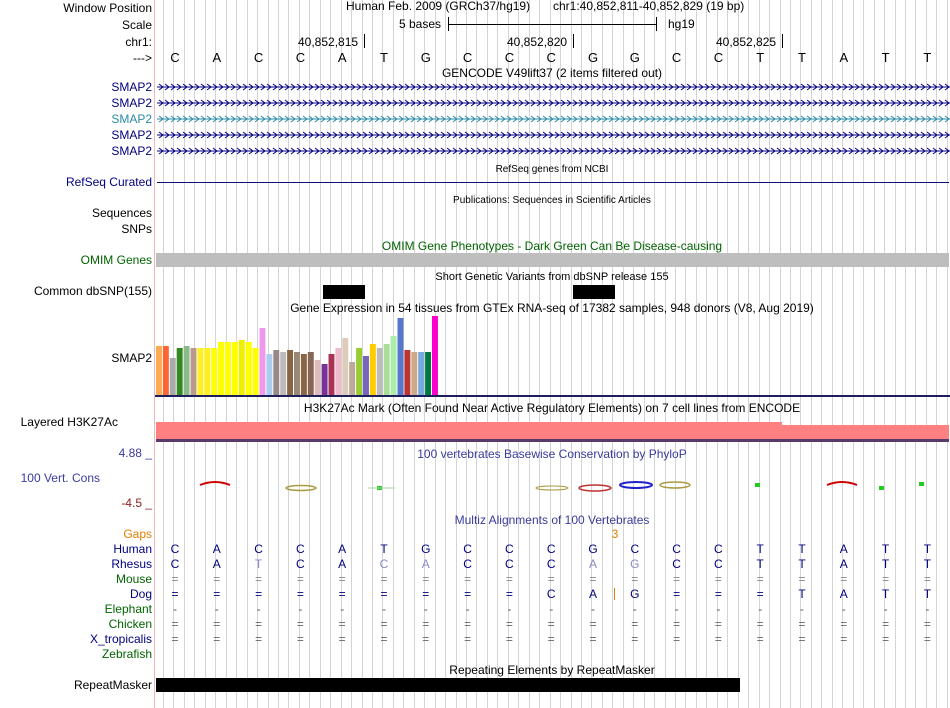  What do you see at coordinates (116, 260) in the screenshot?
I see `omim-label: OMIM Genes` at bounding box center [116, 260].